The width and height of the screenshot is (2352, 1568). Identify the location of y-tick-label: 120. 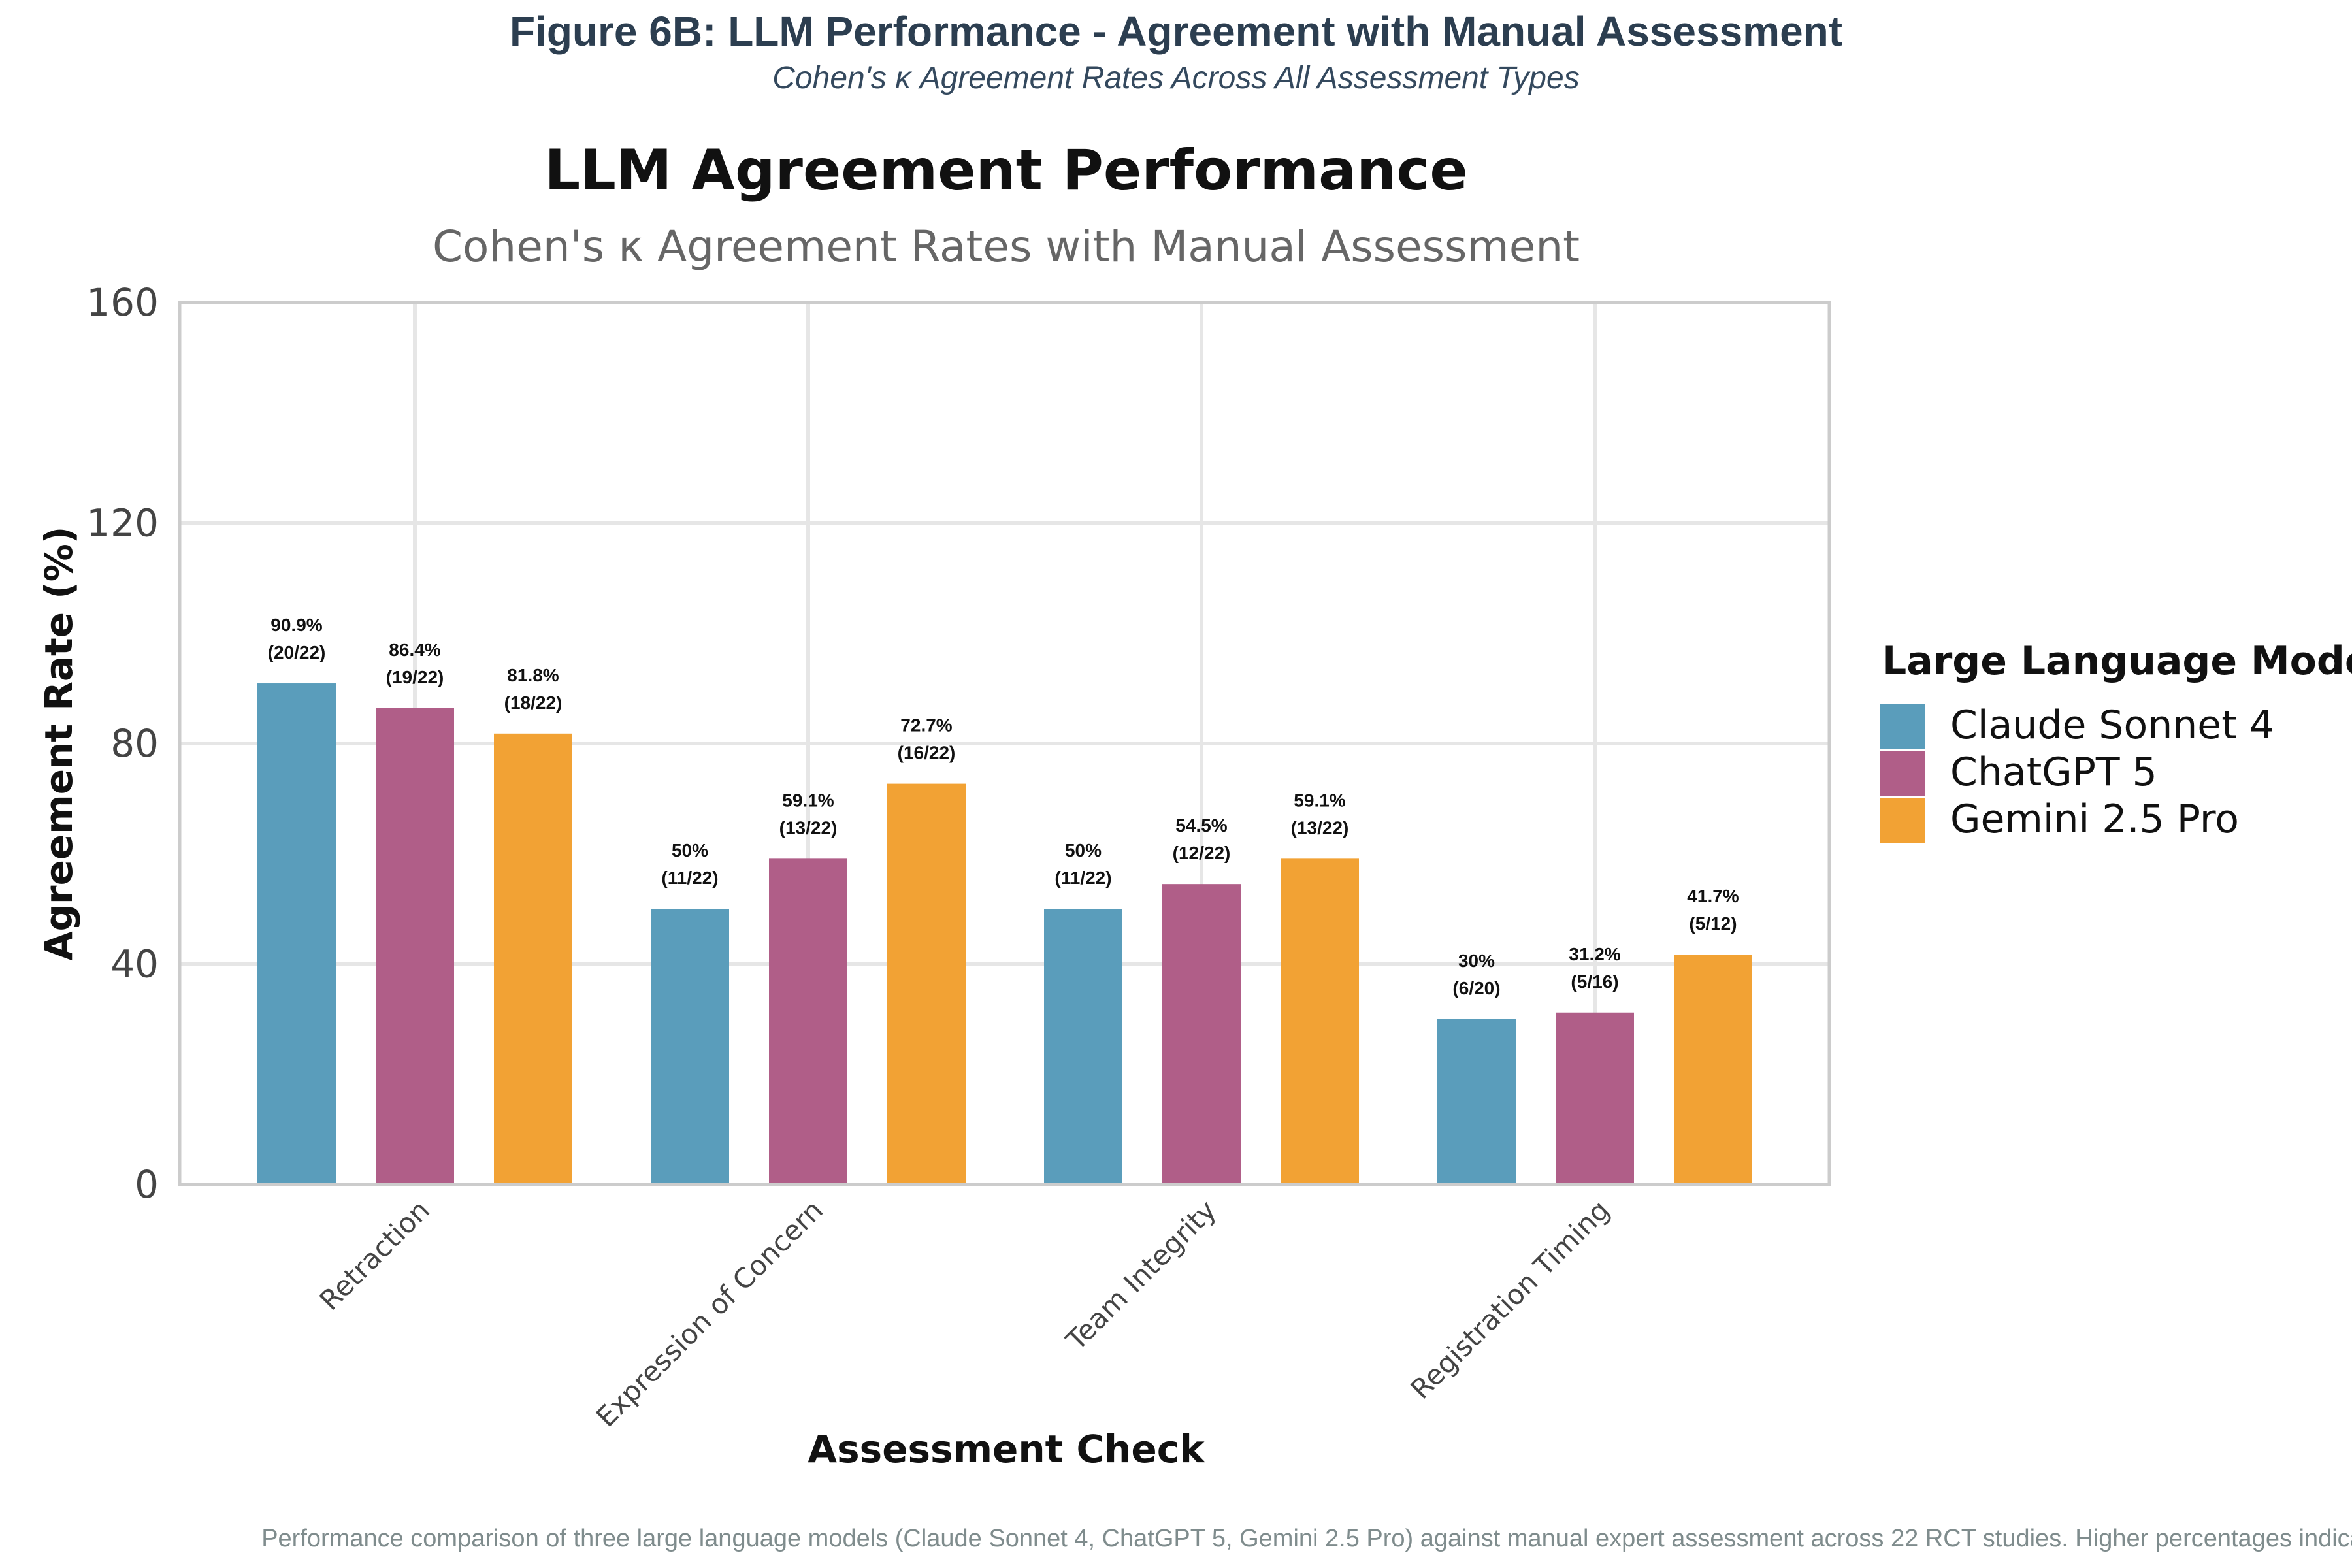
(122, 523).